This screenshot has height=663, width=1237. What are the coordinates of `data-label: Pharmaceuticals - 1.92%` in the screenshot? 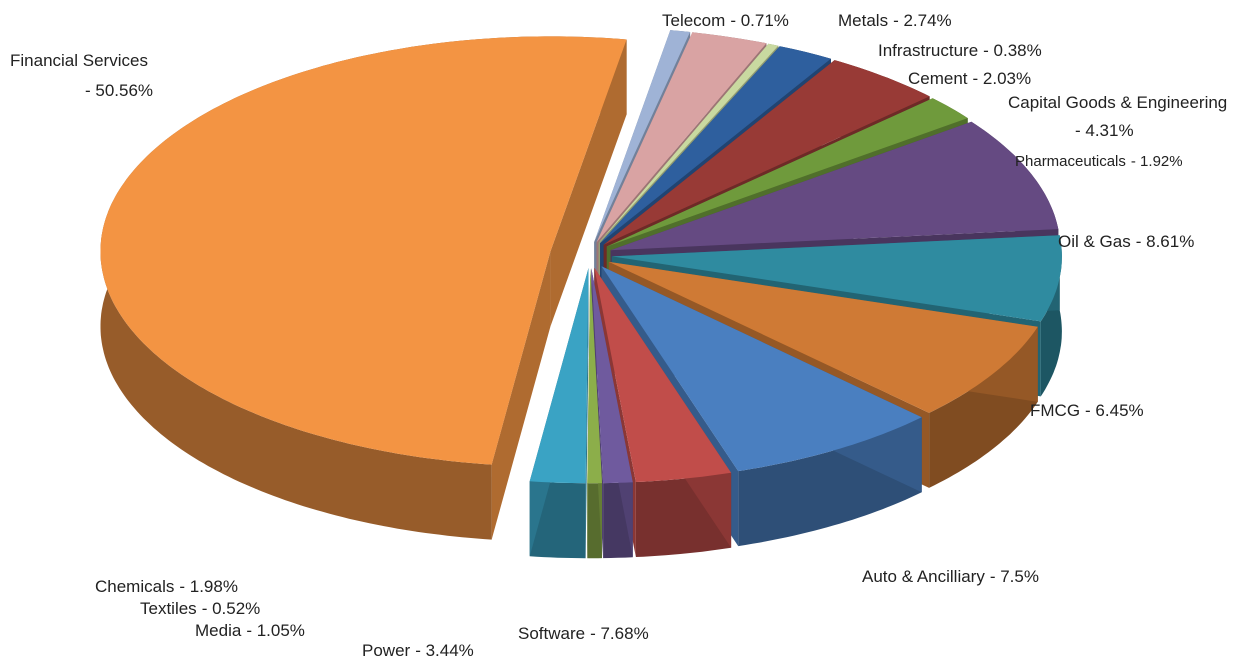 It's located at (1099, 161).